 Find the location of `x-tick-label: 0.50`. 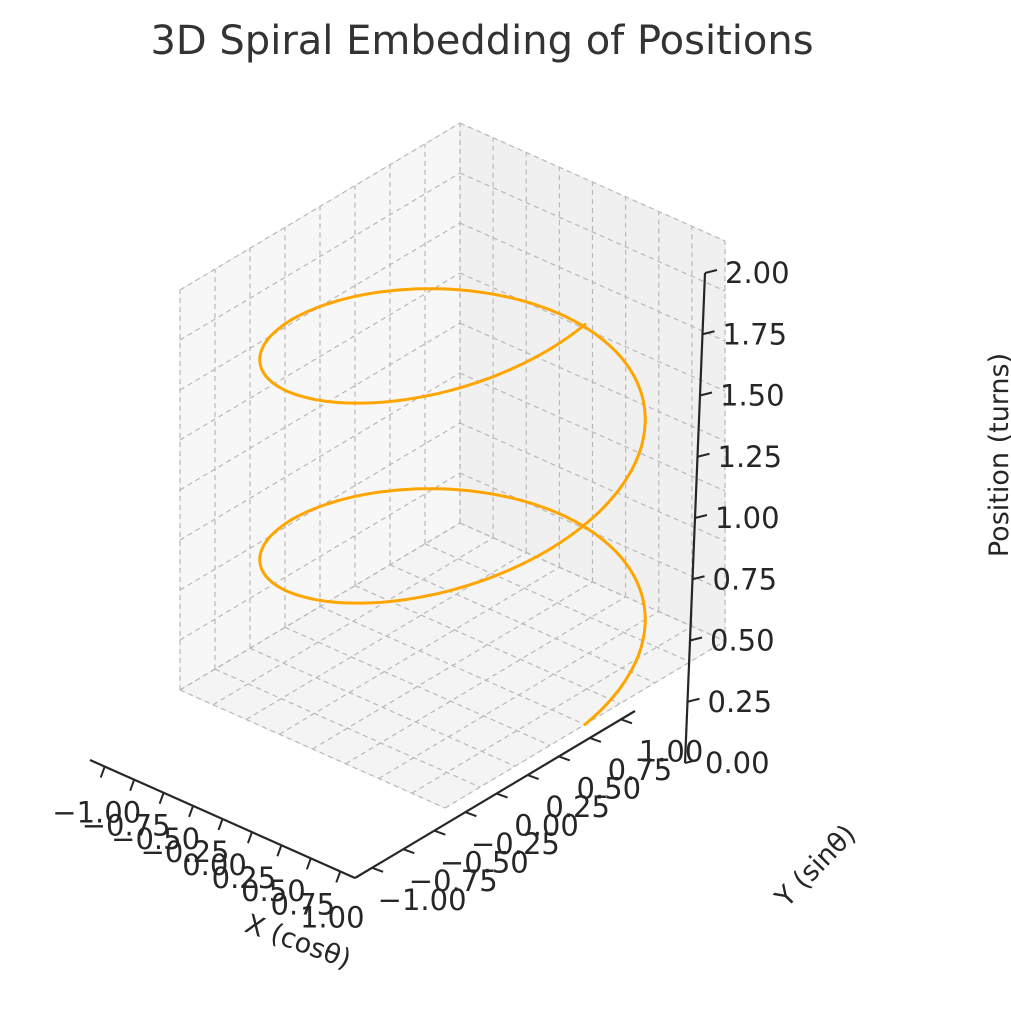

x-tick-label: 0.50 is located at coordinates (273, 891).